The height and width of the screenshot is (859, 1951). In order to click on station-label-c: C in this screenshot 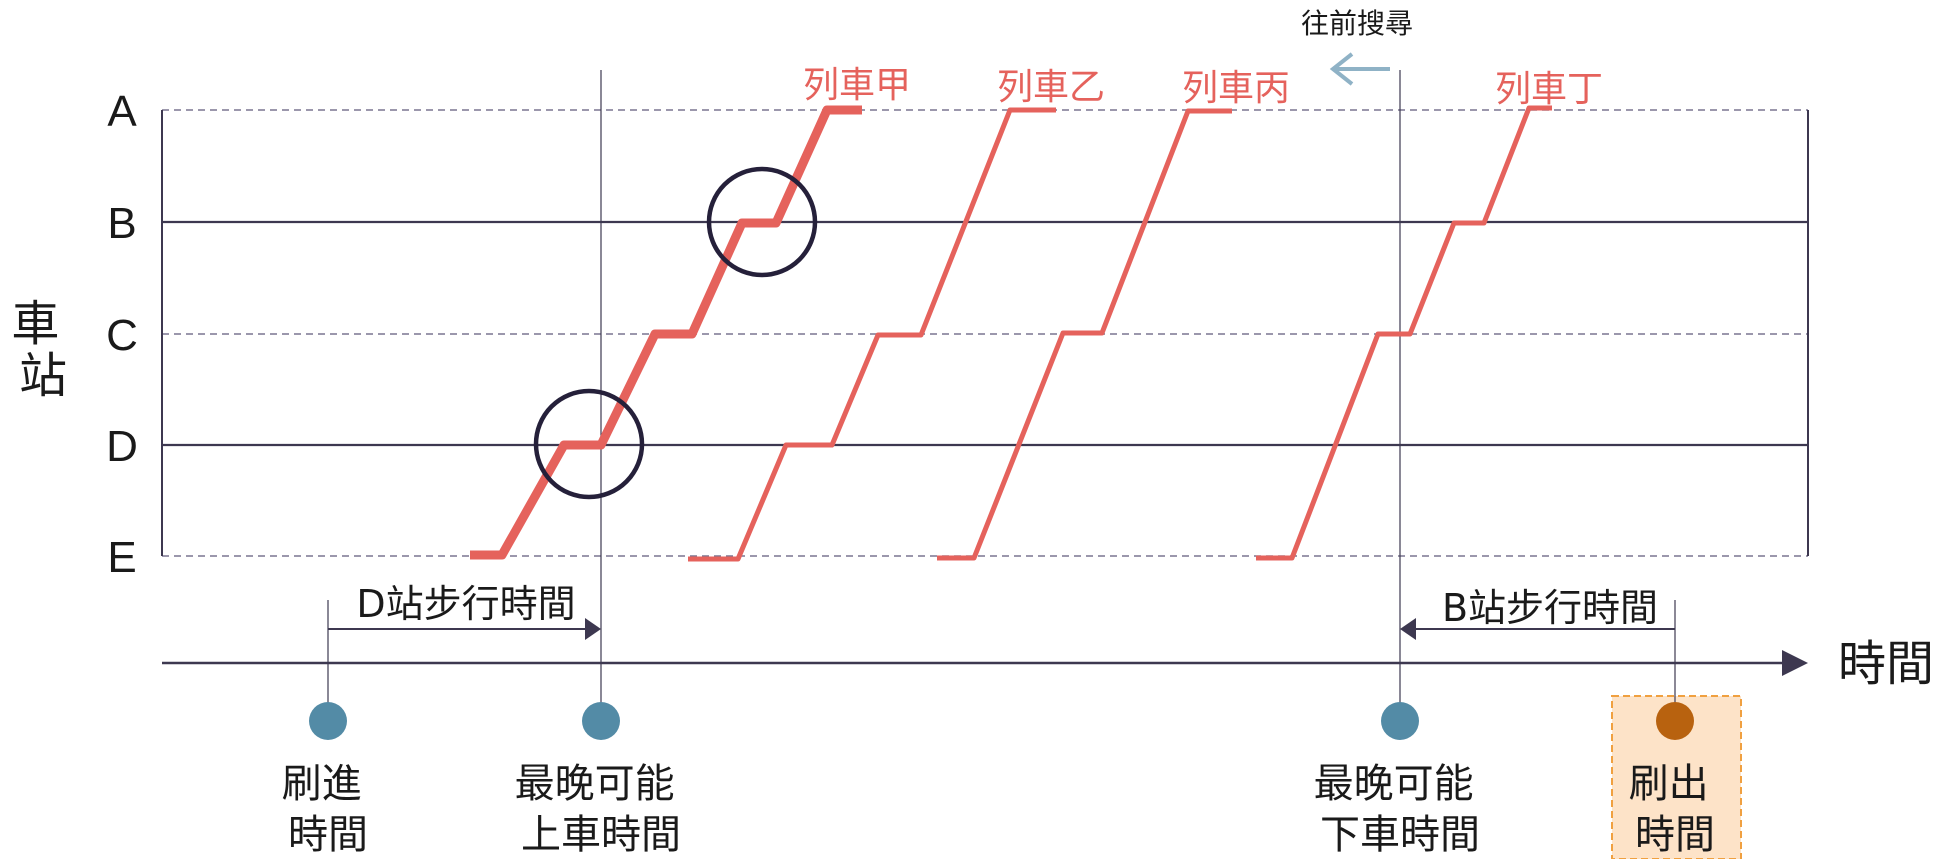, I will do `click(122, 335)`.